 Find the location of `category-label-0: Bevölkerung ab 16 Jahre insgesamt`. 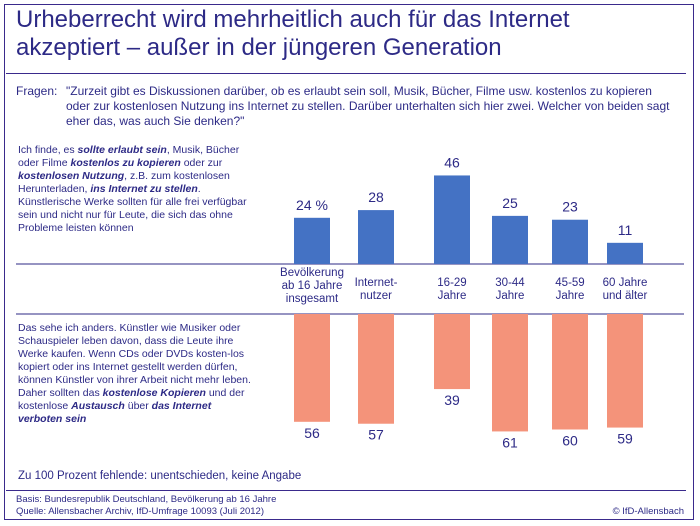

category-label-0: Bevölkerung ab 16 Jahre insgesamt is located at coordinates (312, 286).